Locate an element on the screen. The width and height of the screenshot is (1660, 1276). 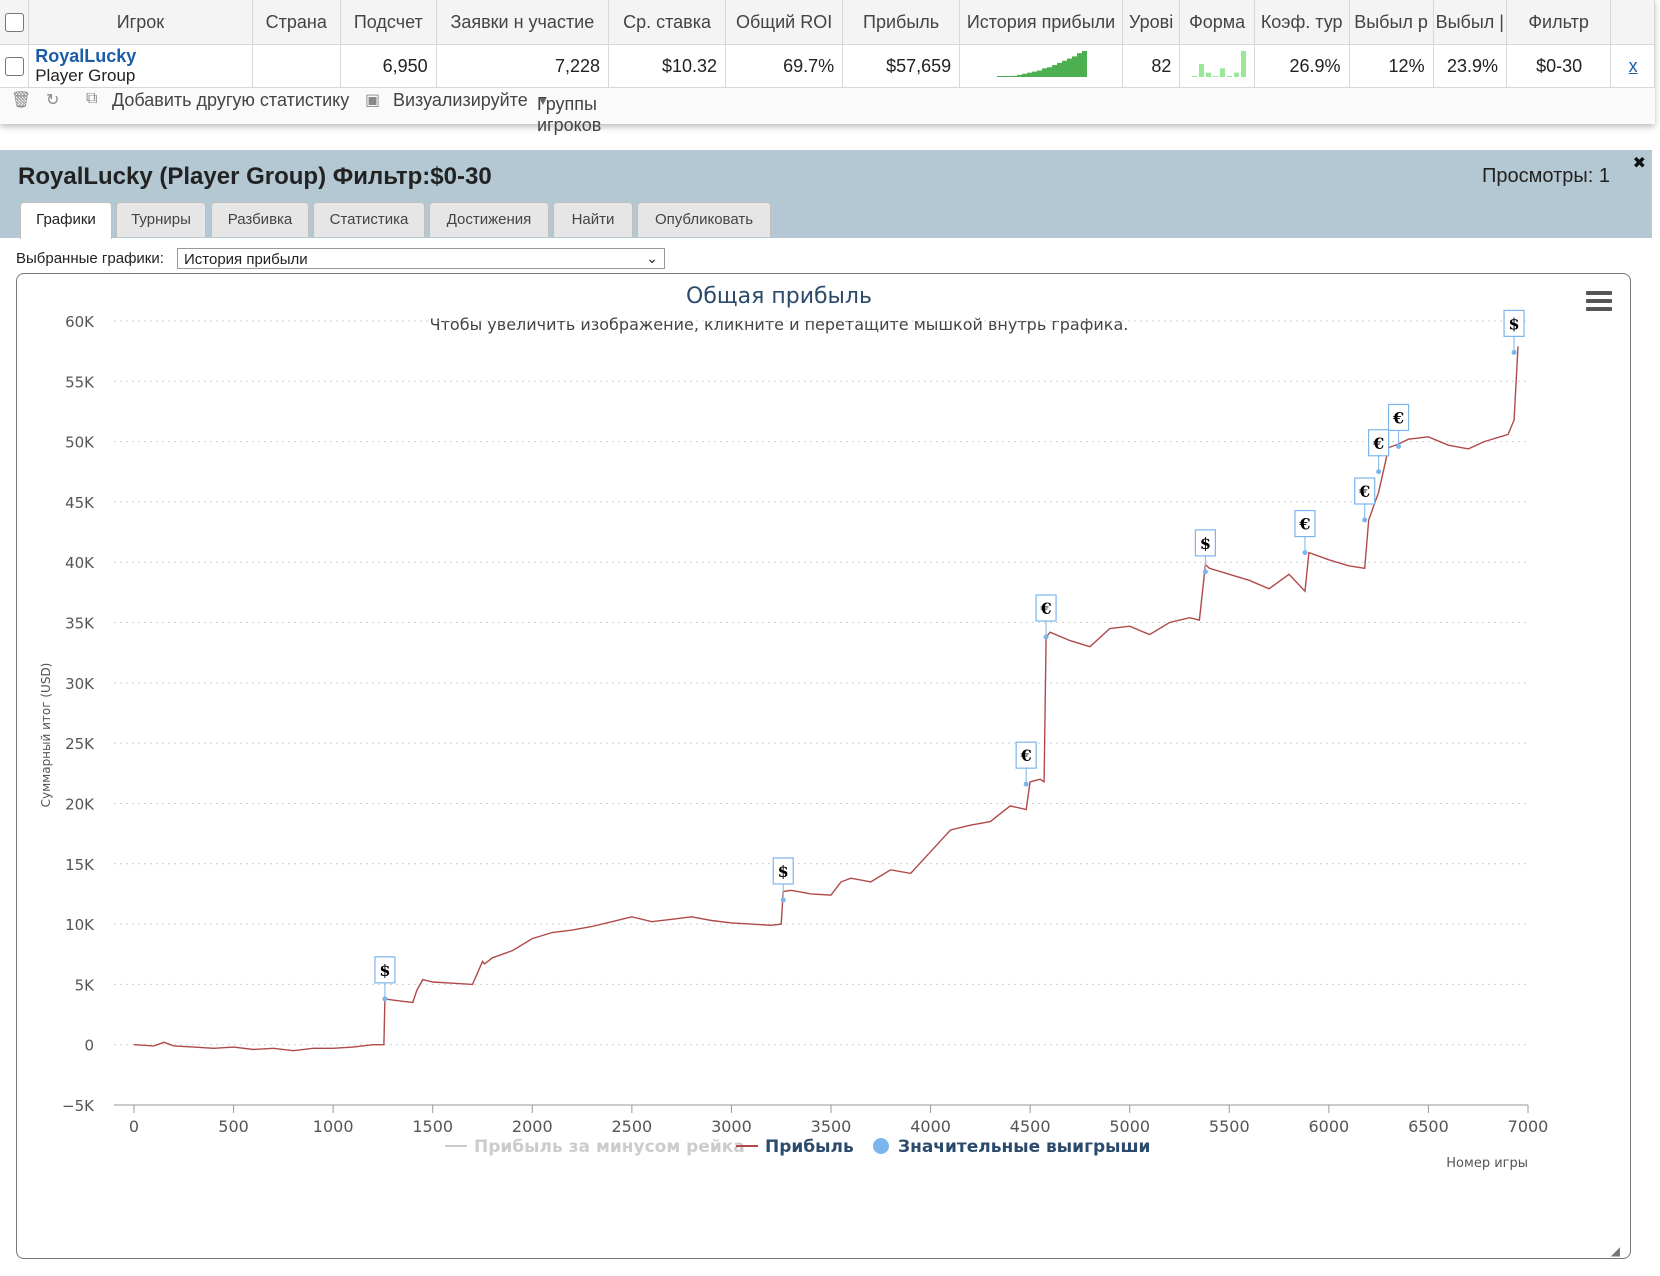
y-tick-label: 0 is located at coordinates (89, 1046).